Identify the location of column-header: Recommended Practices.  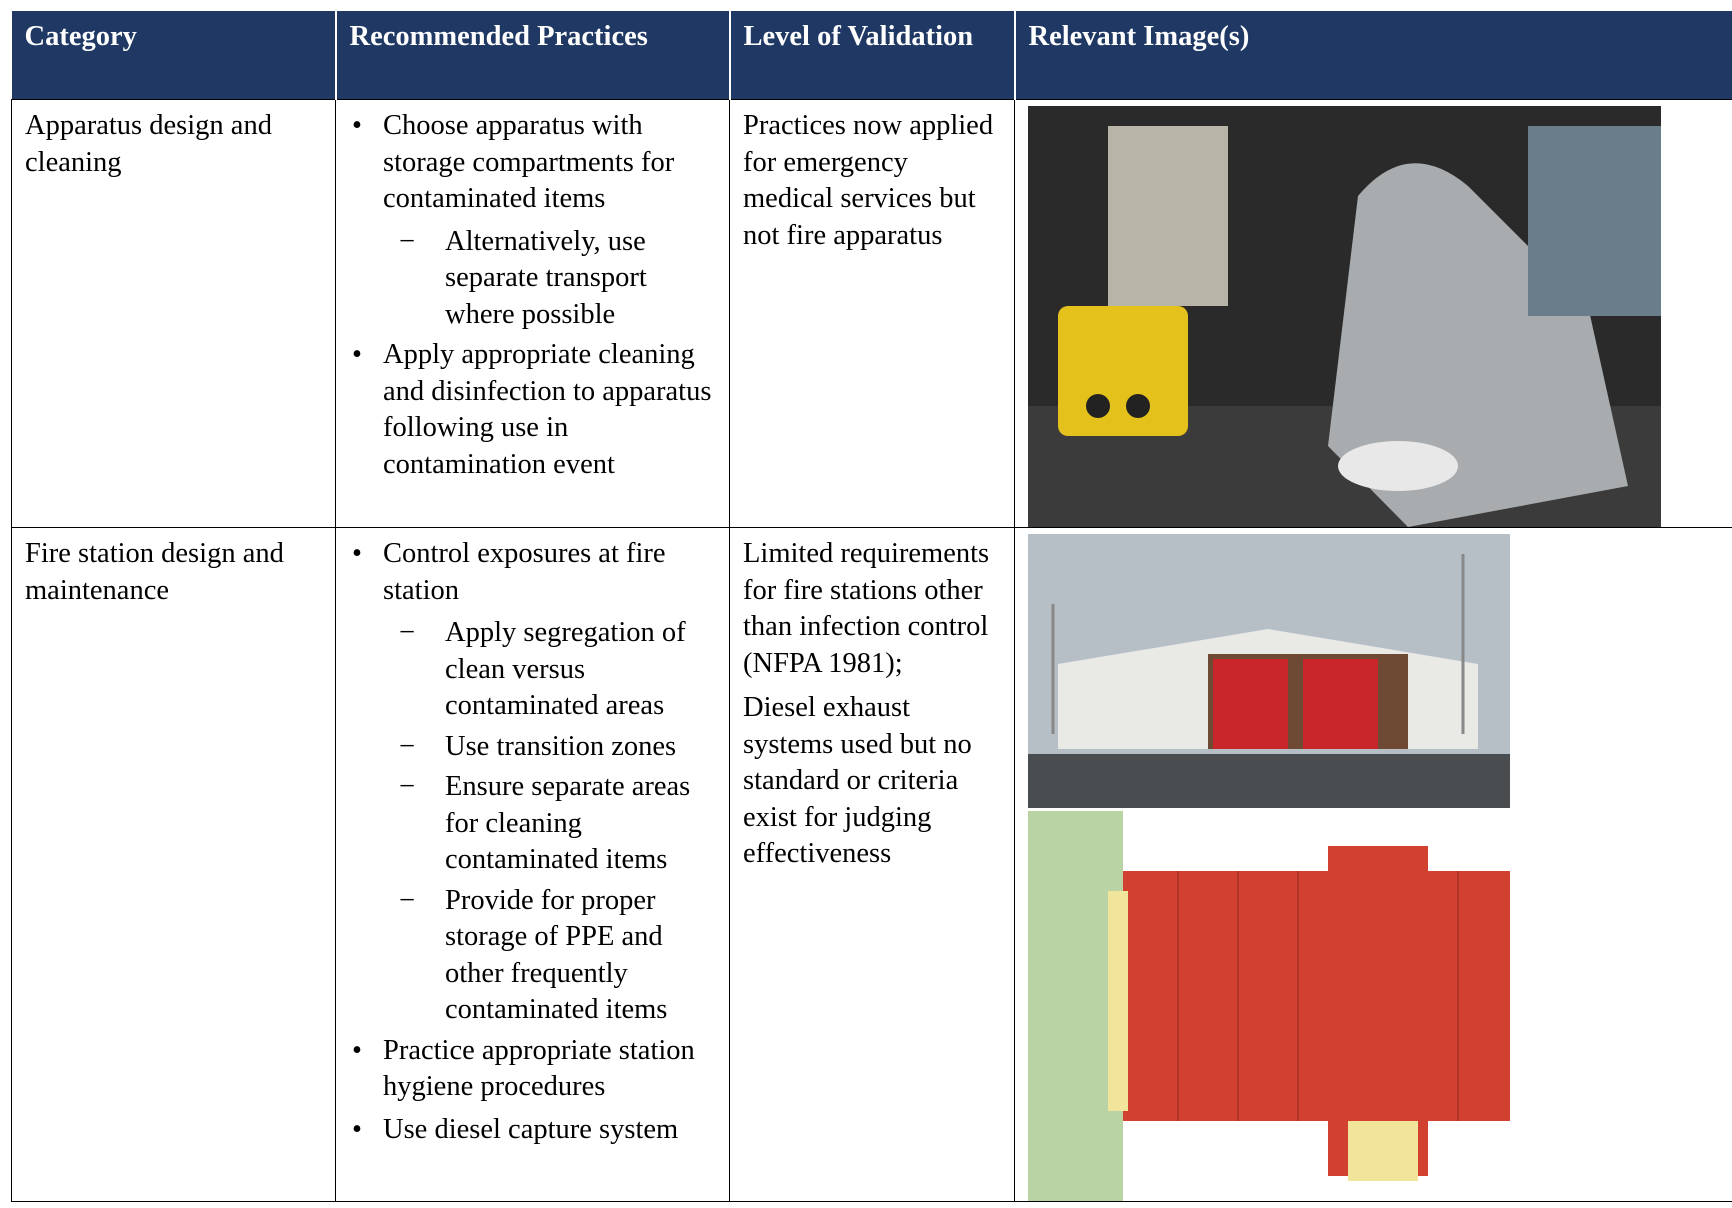
(533, 55).